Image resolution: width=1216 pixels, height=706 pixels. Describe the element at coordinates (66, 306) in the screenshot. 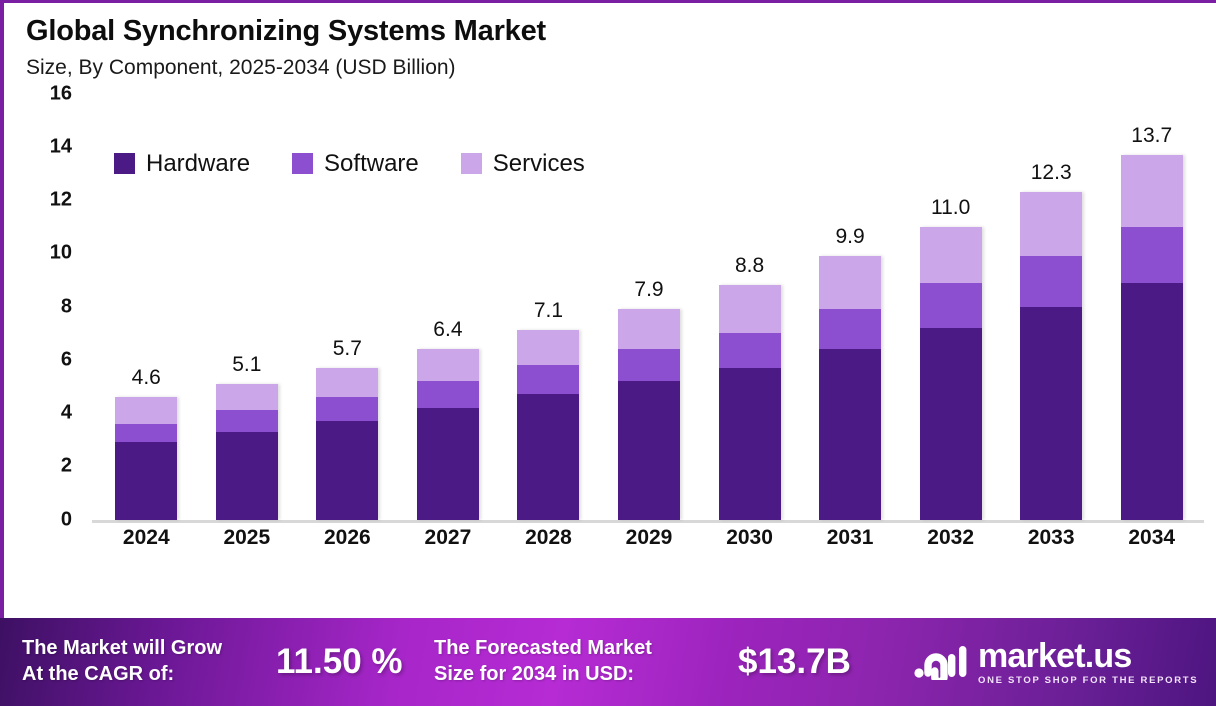

I see `y-axis-tick: 8` at that location.